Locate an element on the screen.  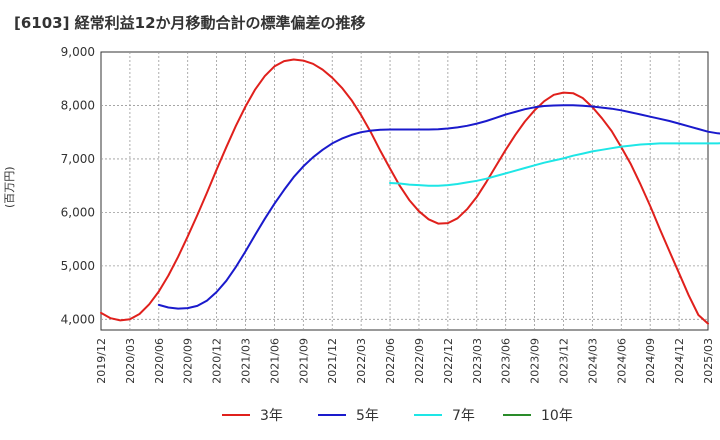
x-tick-label: 2020/09 is located at coordinates (188, 361).